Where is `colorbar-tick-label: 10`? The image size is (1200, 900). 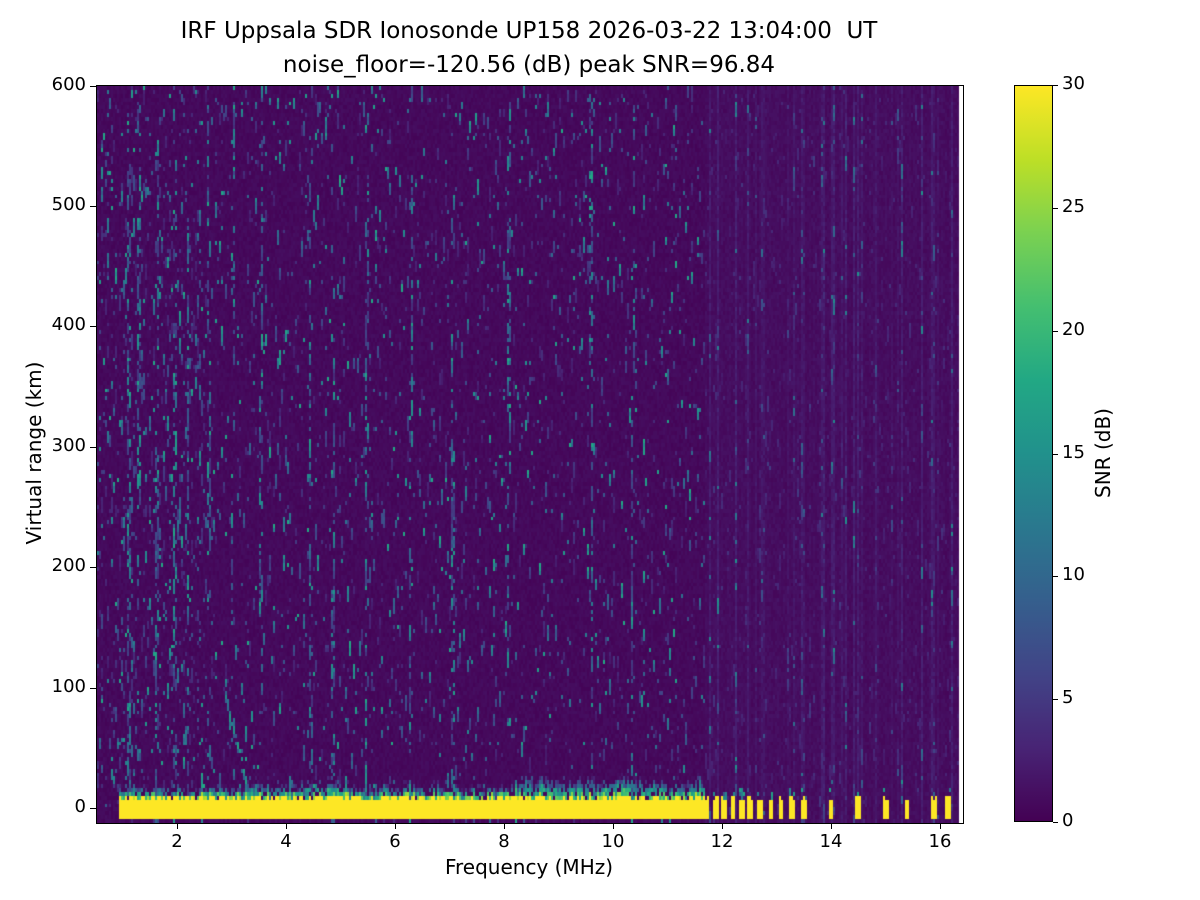
colorbar-tick-label: 10 is located at coordinates (1073, 574).